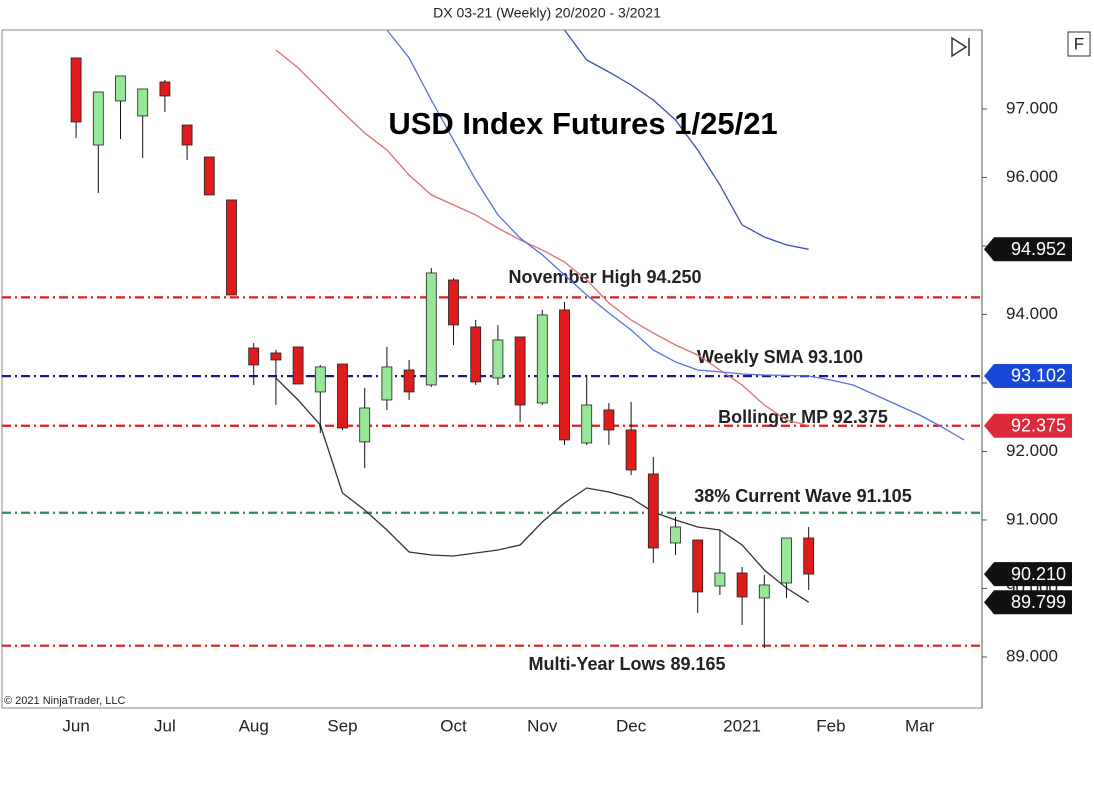  What do you see at coordinates (802, 496) in the screenshot?
I see `reference-label: 38% Current Wave 91.105` at bounding box center [802, 496].